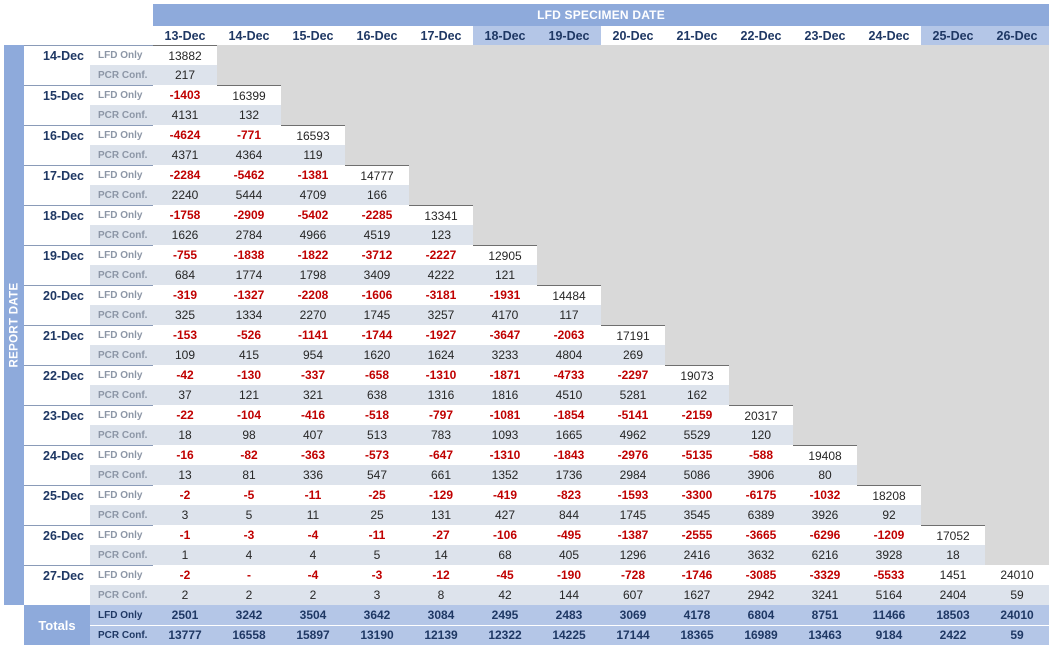 This screenshot has height=649, width=1054. What do you see at coordinates (185, 355) in the screenshot?
I see `table-cell: 109` at bounding box center [185, 355].